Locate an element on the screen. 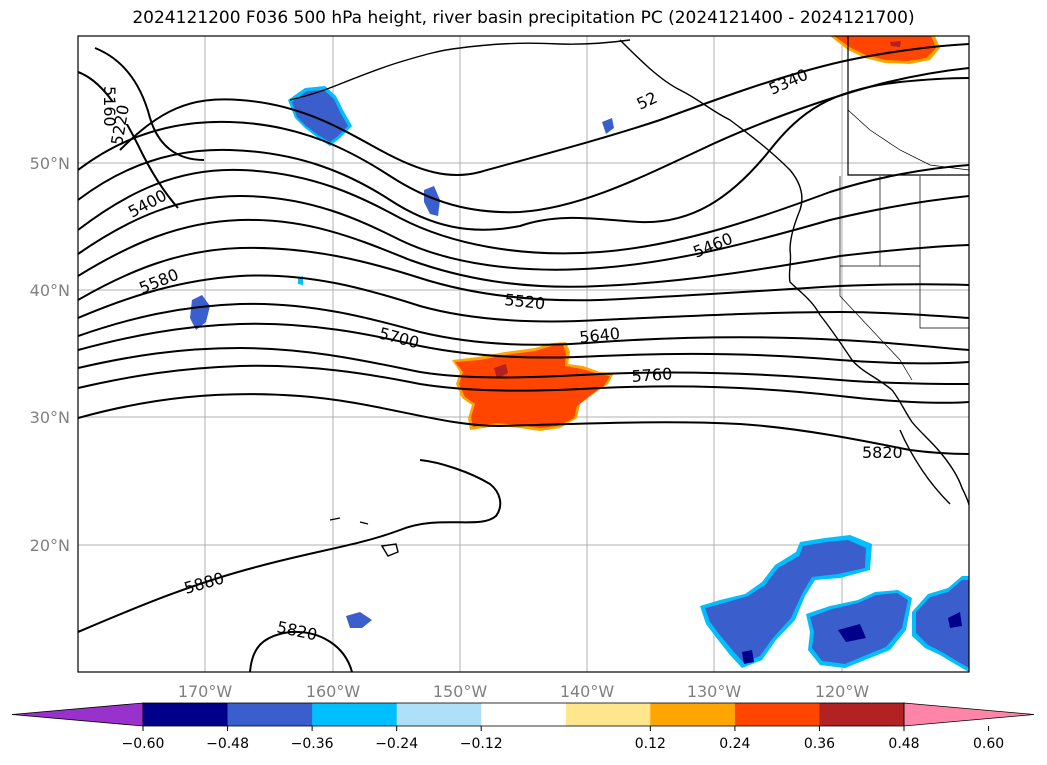 This screenshot has height=765, width=1047. contour-label: 5160 is located at coordinates (109, 106).